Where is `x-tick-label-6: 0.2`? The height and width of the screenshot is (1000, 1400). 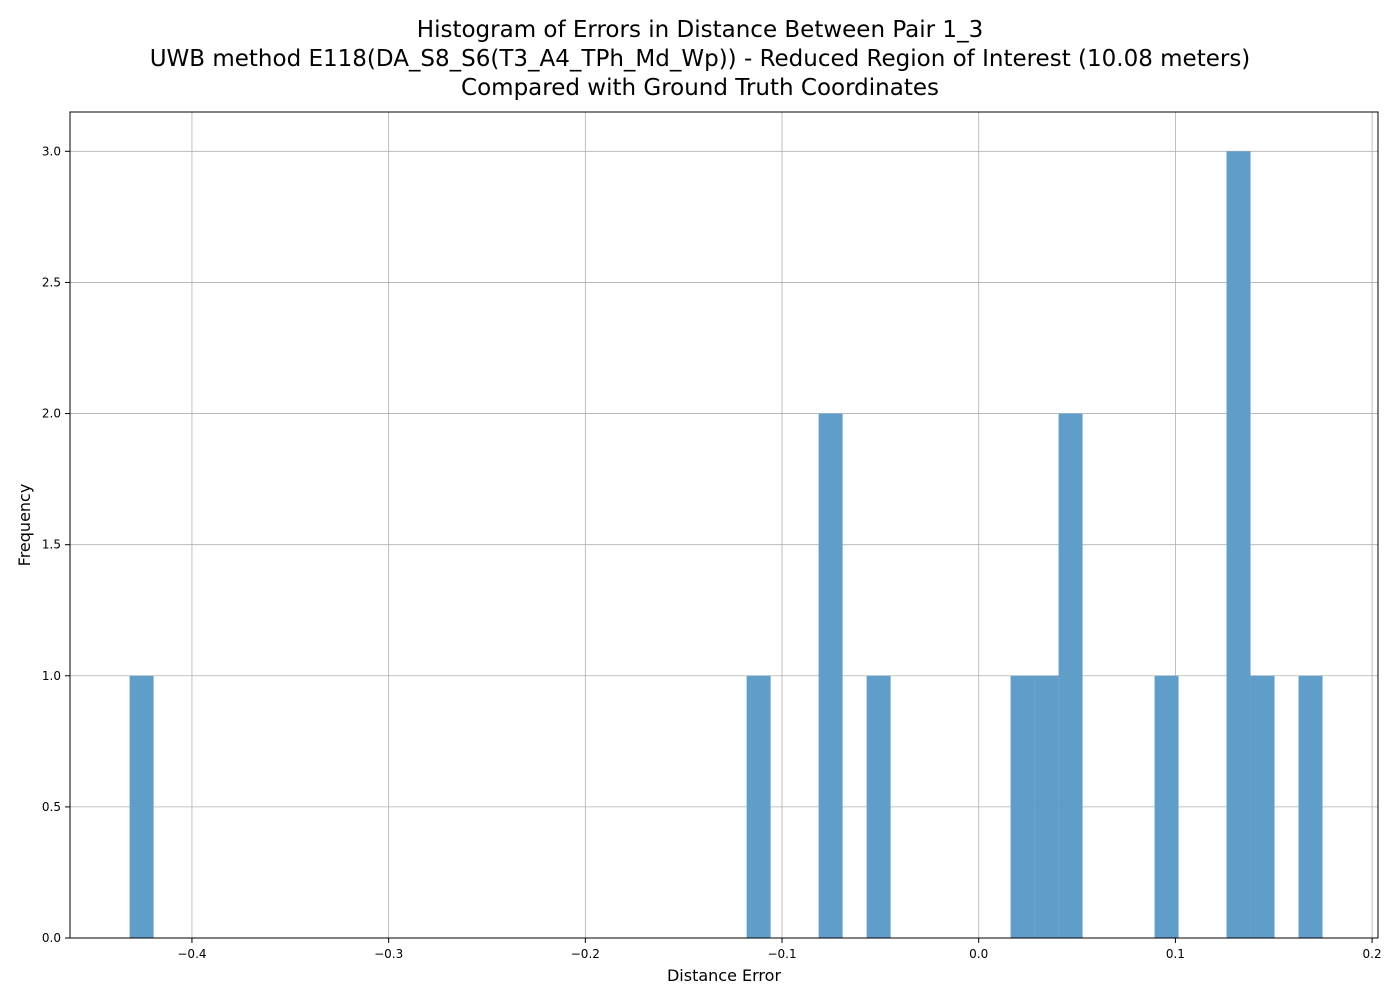
x-tick-label-6: 0.2 is located at coordinates (1372, 954).